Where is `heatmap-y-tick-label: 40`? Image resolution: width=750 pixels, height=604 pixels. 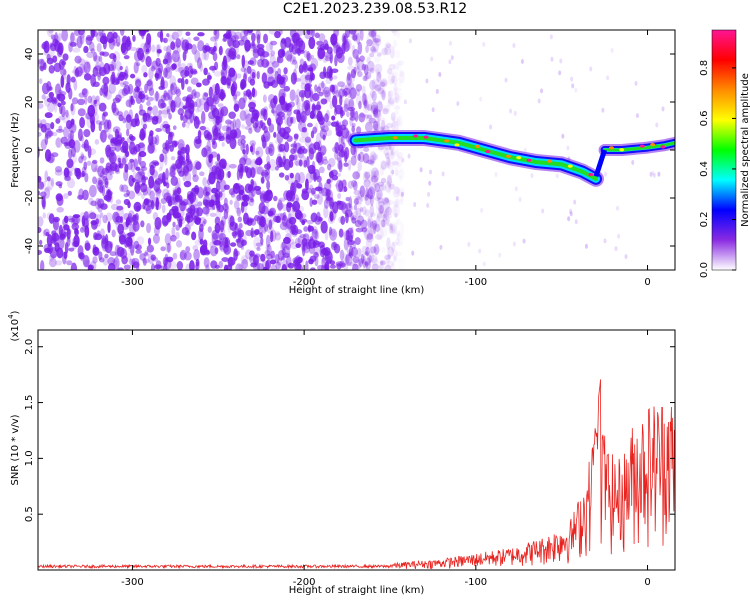
heatmap-y-tick-label: 40 is located at coordinates (29, 54).